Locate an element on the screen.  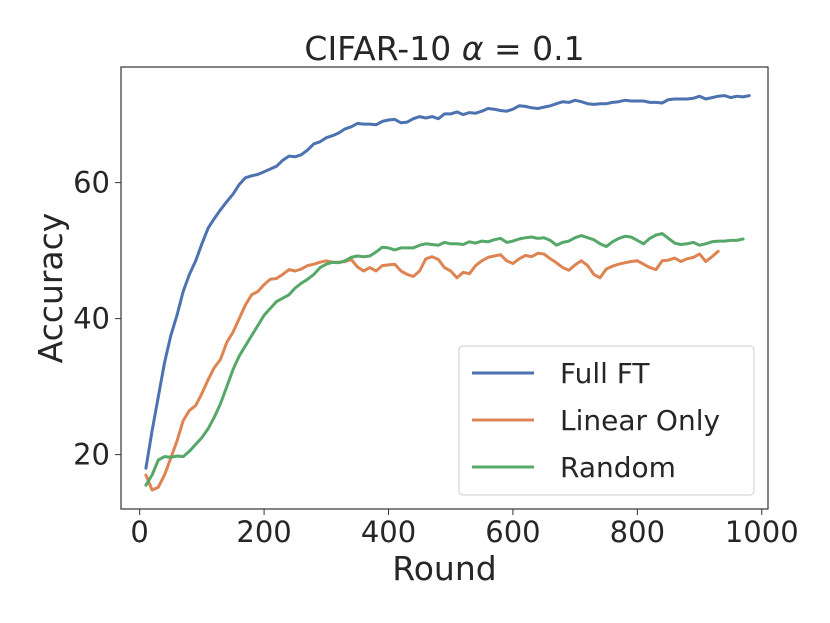
x-axis-label: Round is located at coordinates (444, 568).